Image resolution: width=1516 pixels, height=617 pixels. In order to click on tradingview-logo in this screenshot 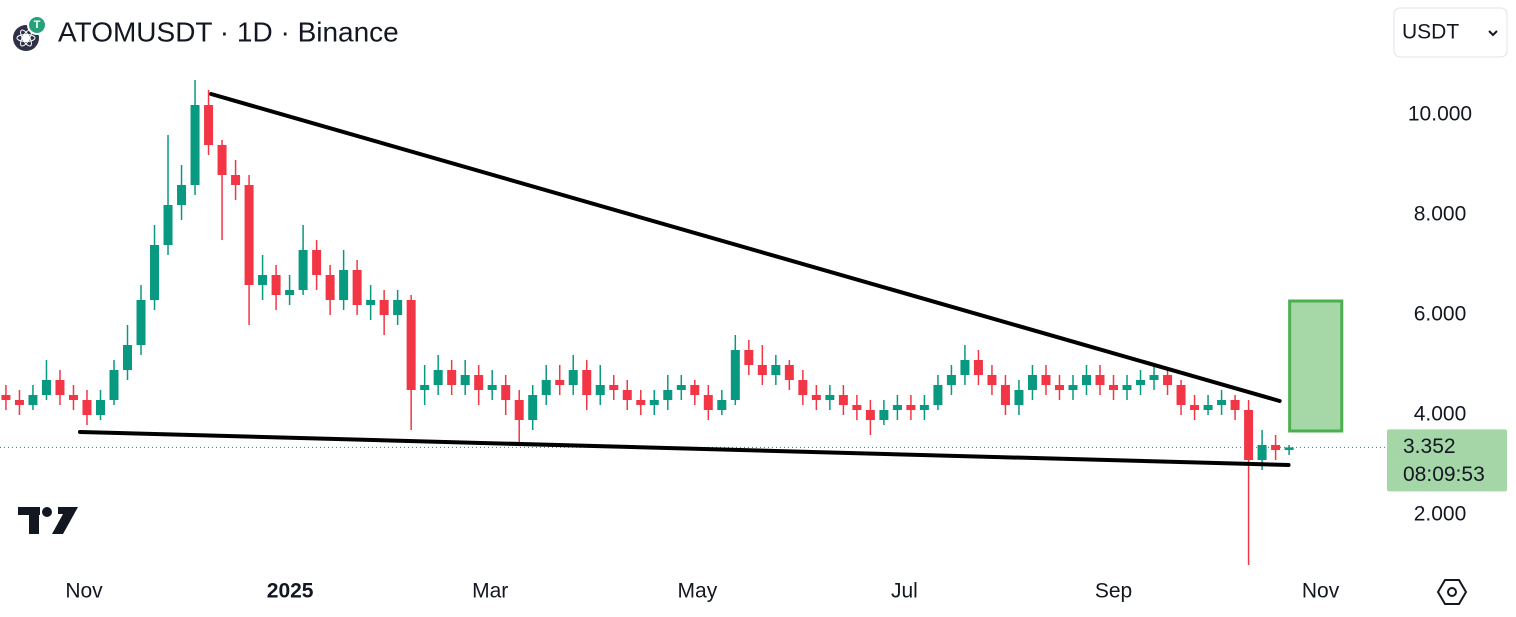, I will do `click(48, 520)`.